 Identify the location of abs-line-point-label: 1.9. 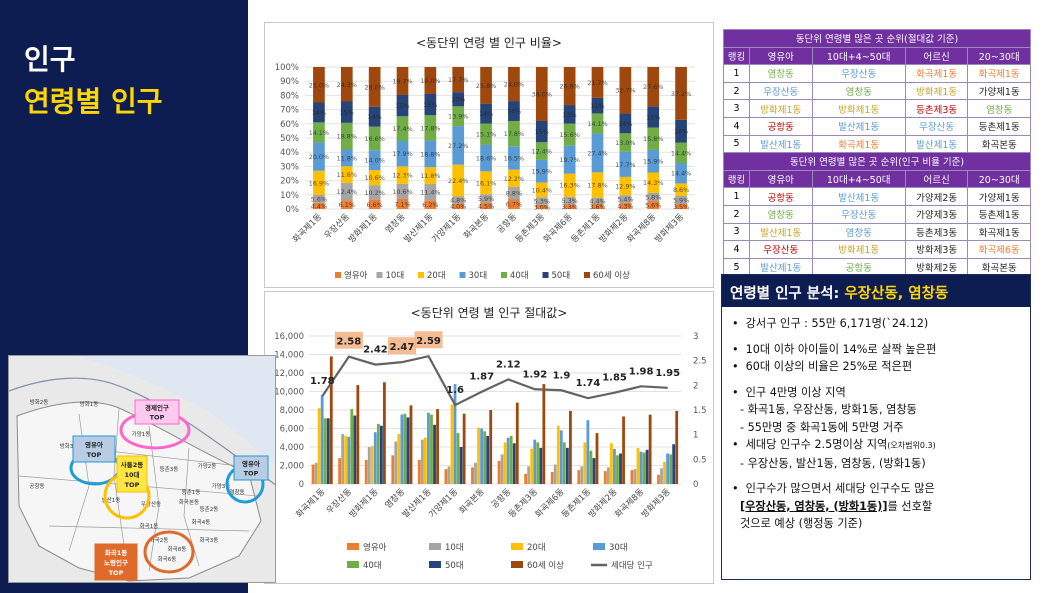
(562, 375).